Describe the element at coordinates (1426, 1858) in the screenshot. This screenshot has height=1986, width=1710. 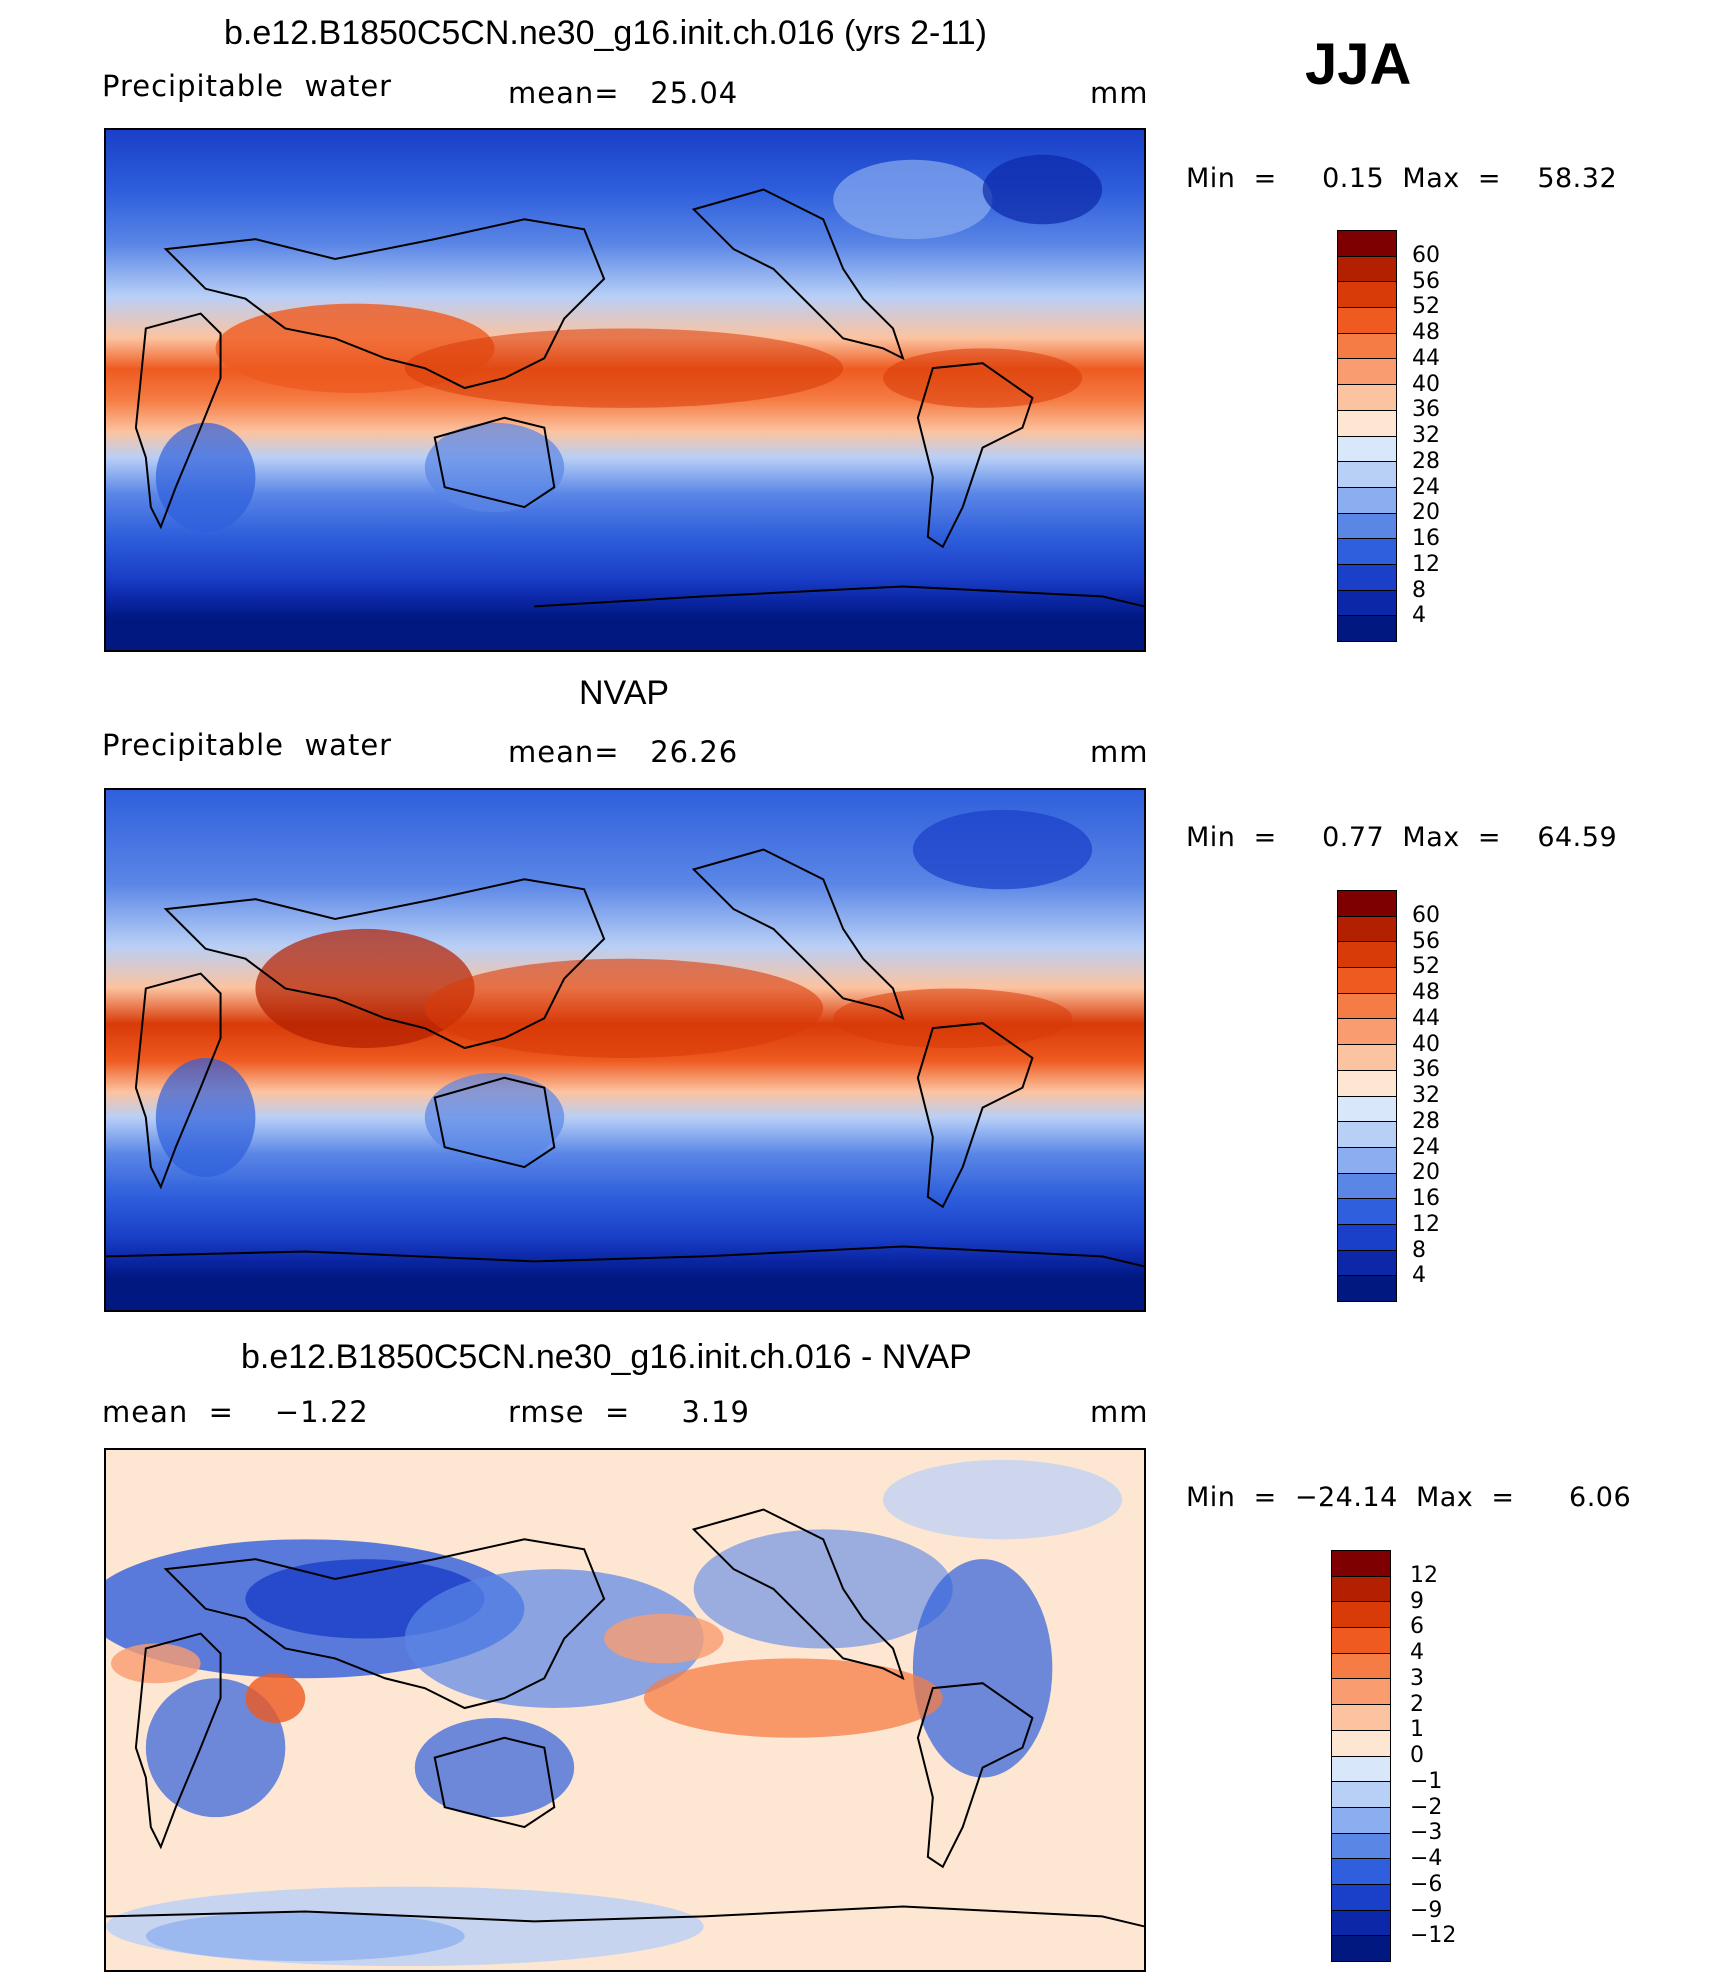
I see `colorbar-tick-label: −4` at that location.